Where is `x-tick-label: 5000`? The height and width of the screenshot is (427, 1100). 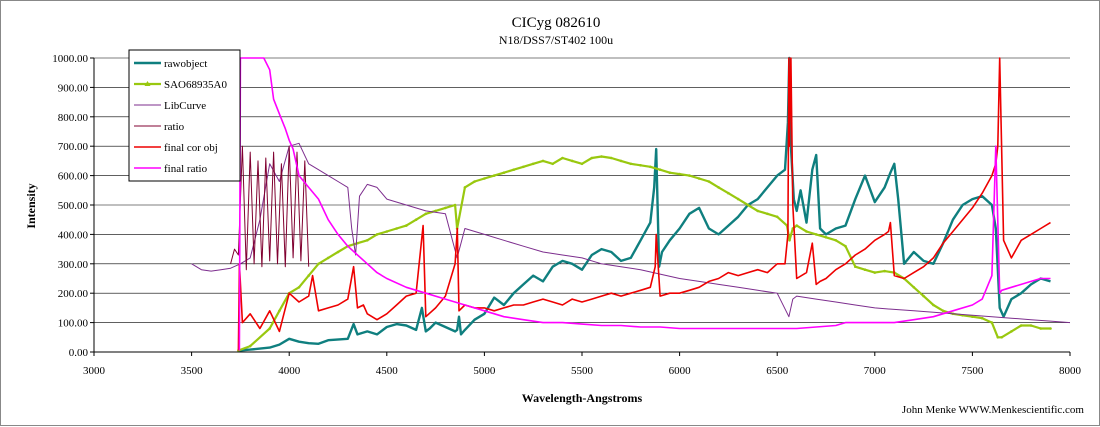 x-tick-label: 5000 is located at coordinates (484, 371).